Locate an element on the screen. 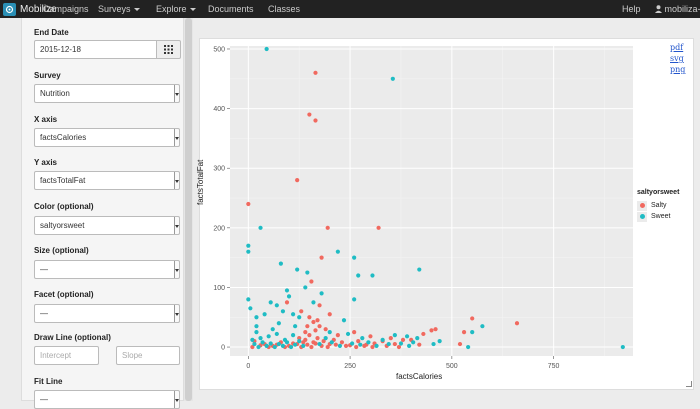 The width and height of the screenshot is (700, 409). nav-classes: Classes is located at coordinates (284, 9).